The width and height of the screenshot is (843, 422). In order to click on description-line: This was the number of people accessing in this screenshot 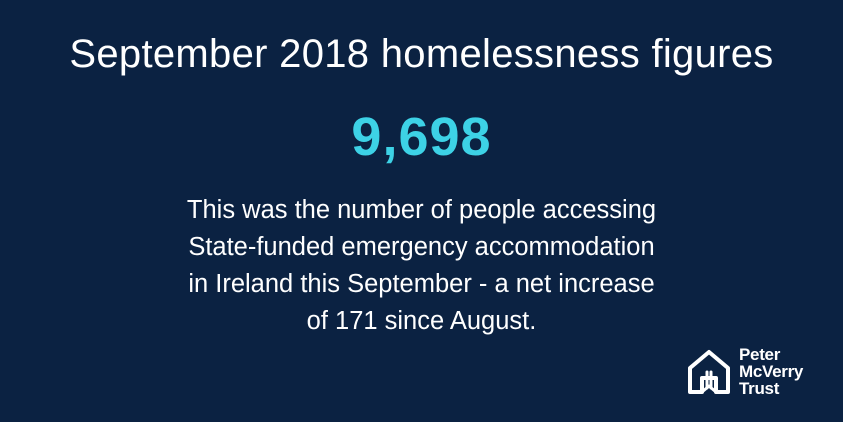, I will do `click(421, 210)`.